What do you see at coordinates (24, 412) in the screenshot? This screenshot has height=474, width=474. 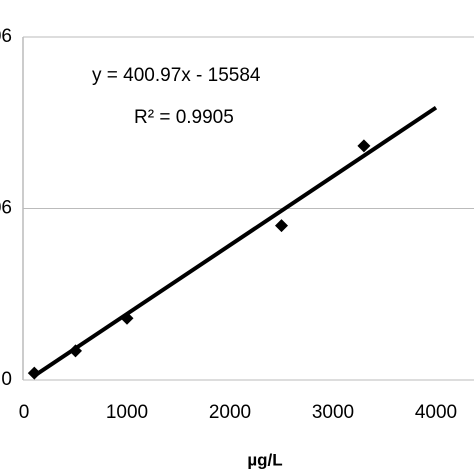 I see `x-tick-label: 0` at bounding box center [24, 412].